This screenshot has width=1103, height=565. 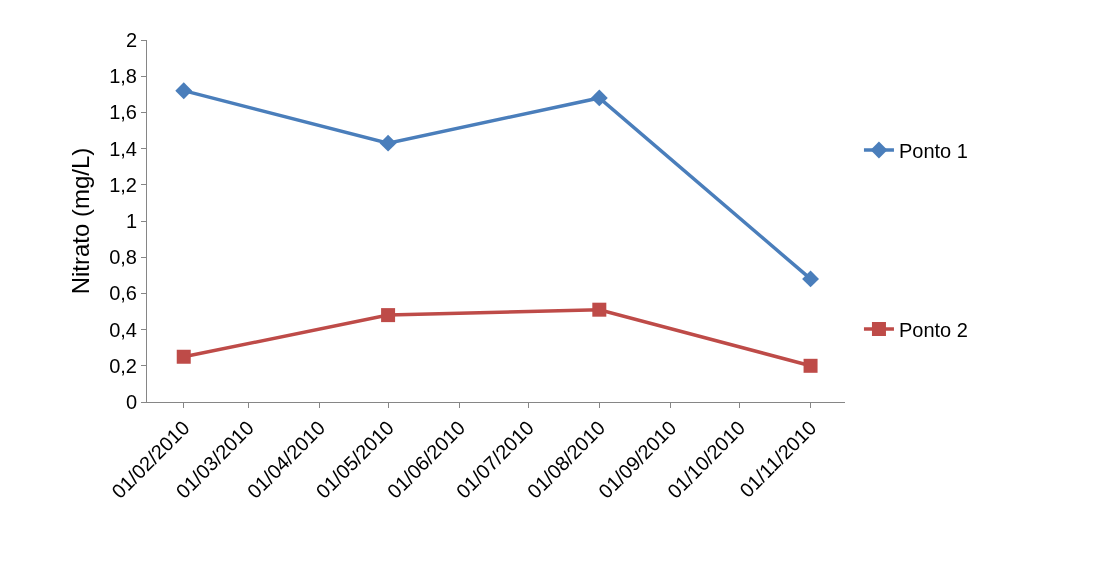 What do you see at coordinates (123, 365) in the screenshot?
I see `y-tick-label: 0,2` at bounding box center [123, 365].